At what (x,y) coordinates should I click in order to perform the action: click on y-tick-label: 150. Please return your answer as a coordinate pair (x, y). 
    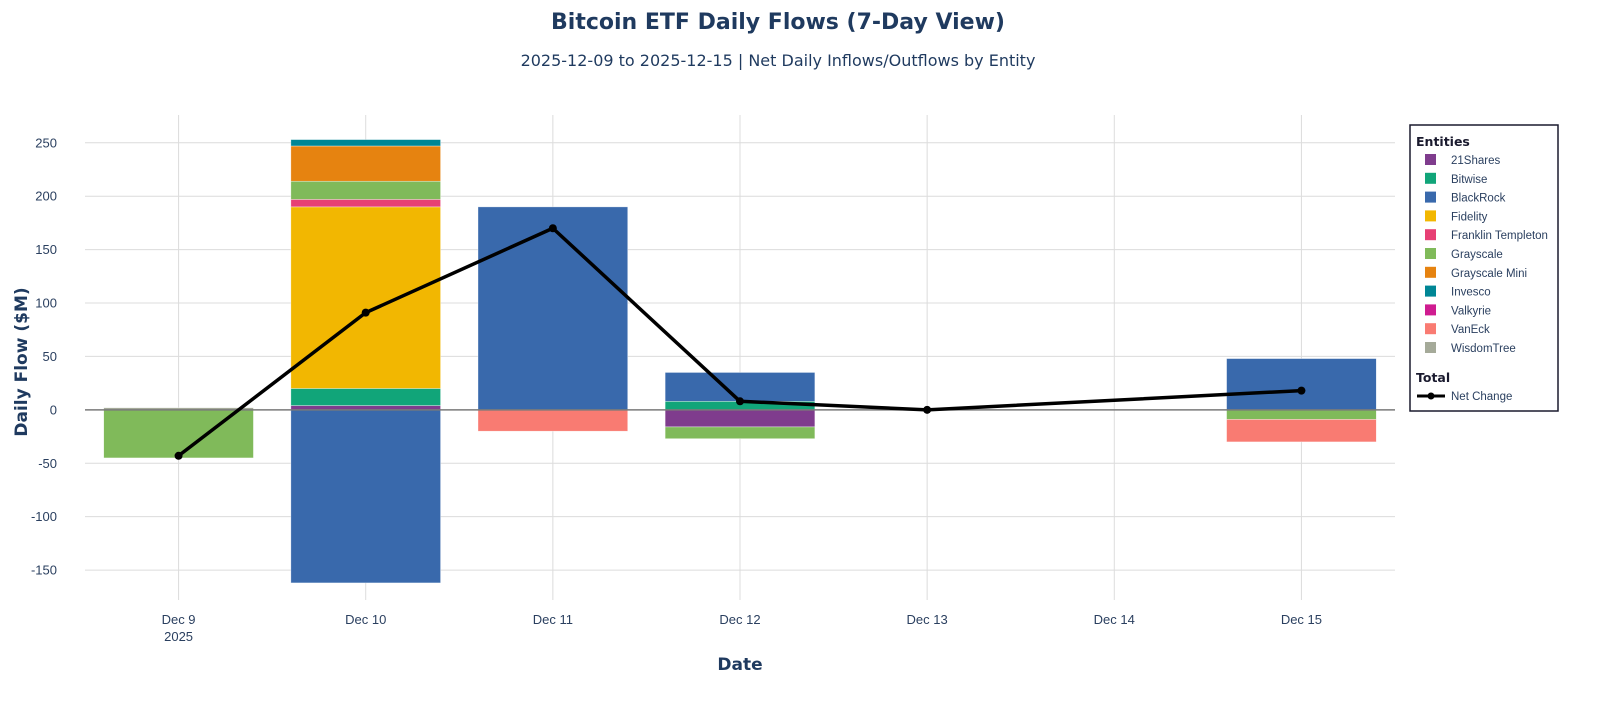
    Looking at the image, I should click on (46, 249).